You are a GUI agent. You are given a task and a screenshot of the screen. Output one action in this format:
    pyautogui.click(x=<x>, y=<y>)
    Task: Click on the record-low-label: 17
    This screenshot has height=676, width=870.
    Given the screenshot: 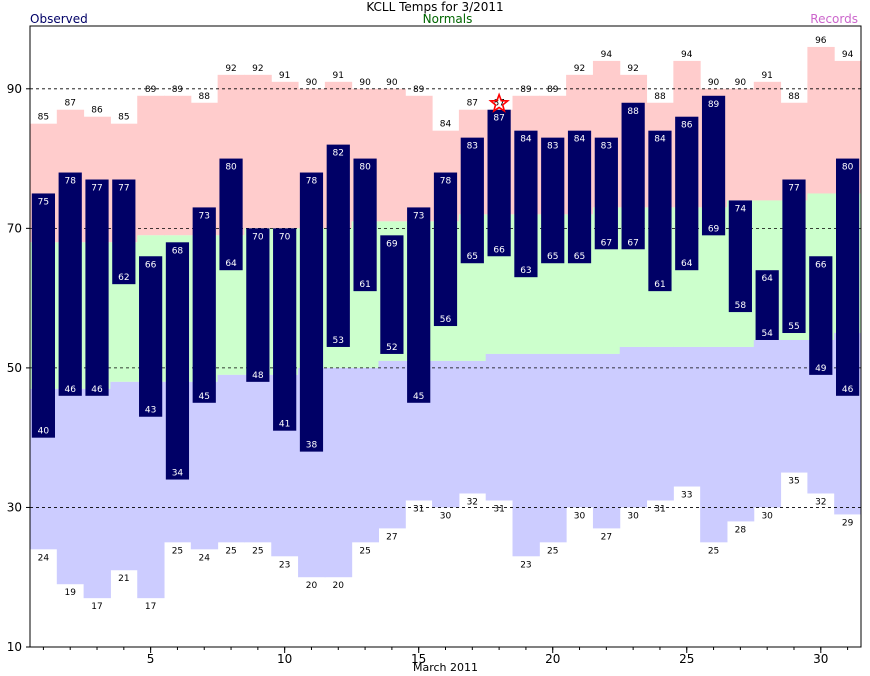 What is the action you would take?
    pyautogui.click(x=150, y=607)
    